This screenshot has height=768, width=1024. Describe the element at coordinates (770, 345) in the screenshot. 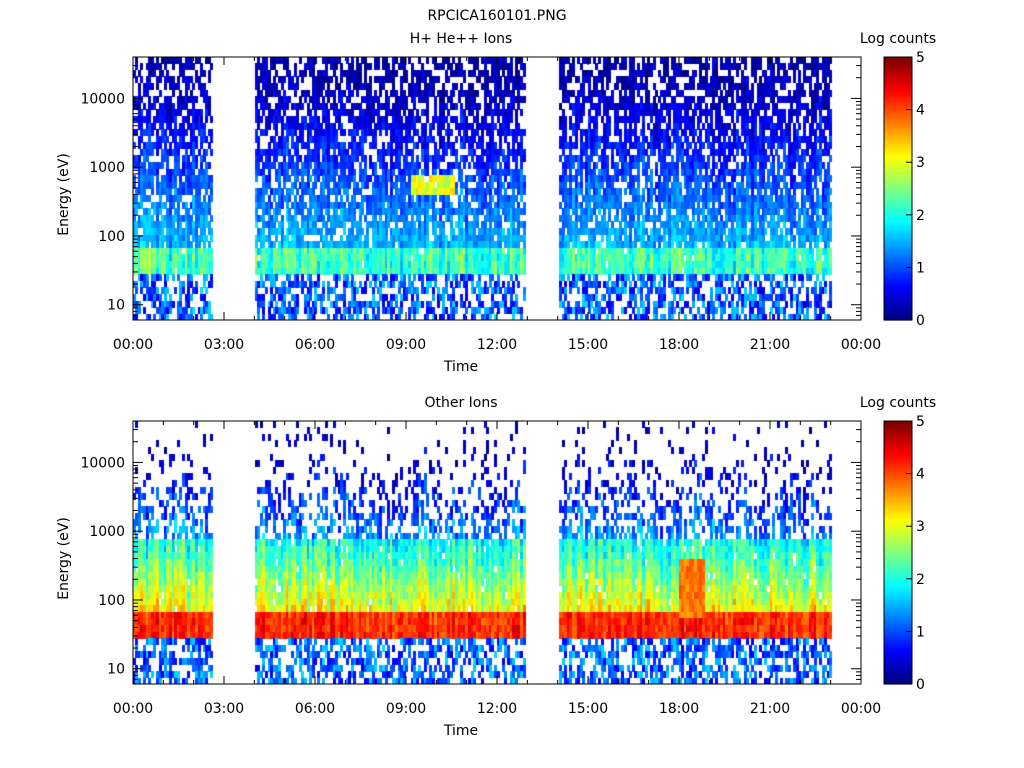

I see `x-tick-label: 21:00` at that location.